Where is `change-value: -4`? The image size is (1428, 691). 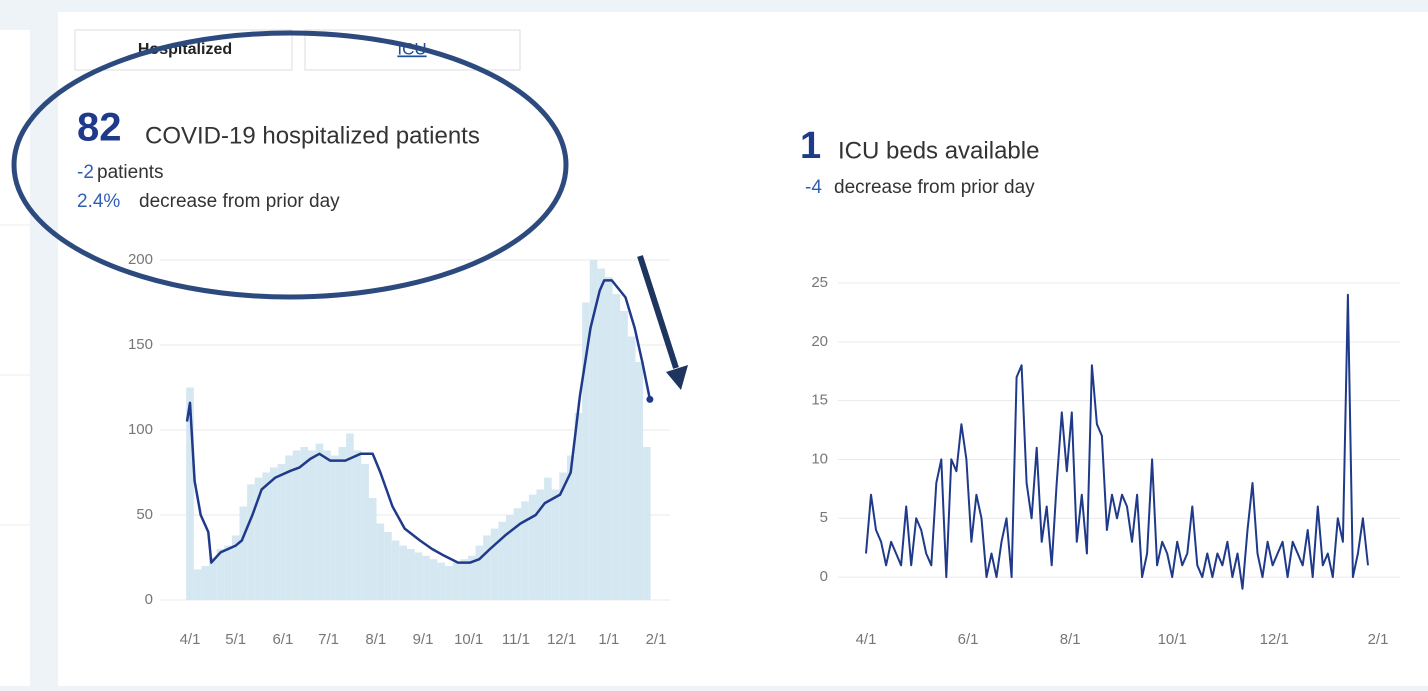
change-value: -4 is located at coordinates (813, 187).